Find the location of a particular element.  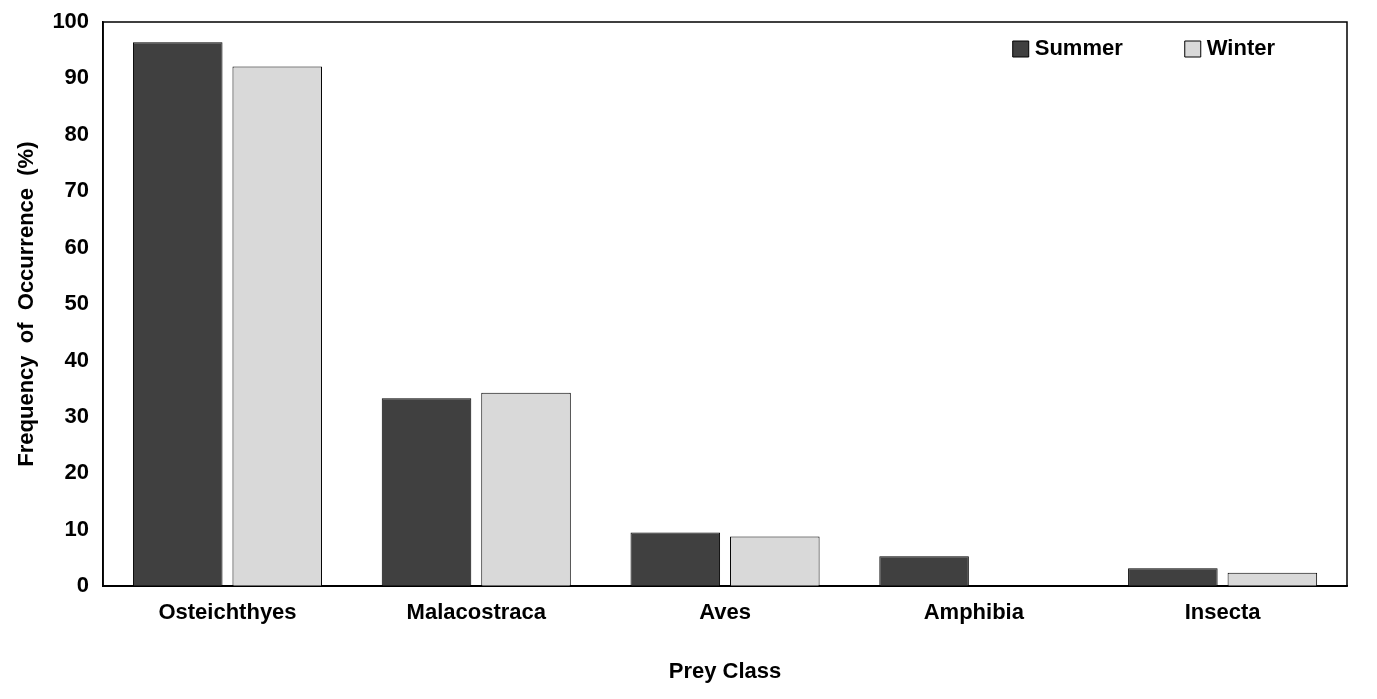

x-tick-label: Aves is located at coordinates (725, 612).